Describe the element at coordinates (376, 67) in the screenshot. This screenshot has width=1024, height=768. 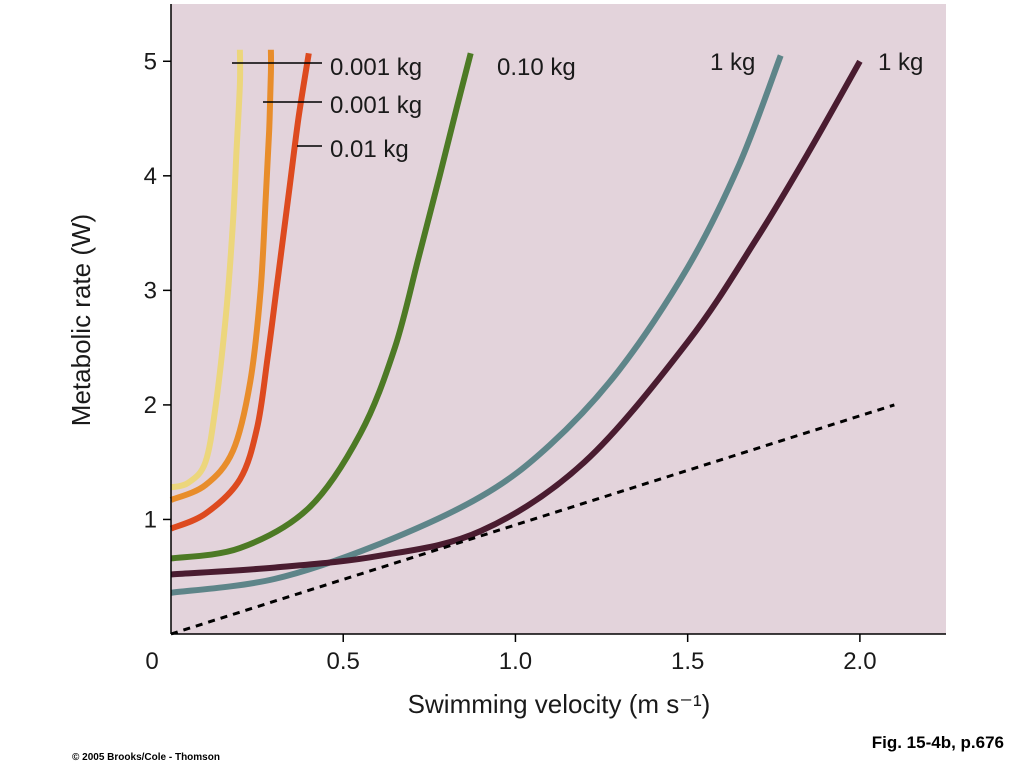
I see `series-label-1: 0.001 kg` at that location.